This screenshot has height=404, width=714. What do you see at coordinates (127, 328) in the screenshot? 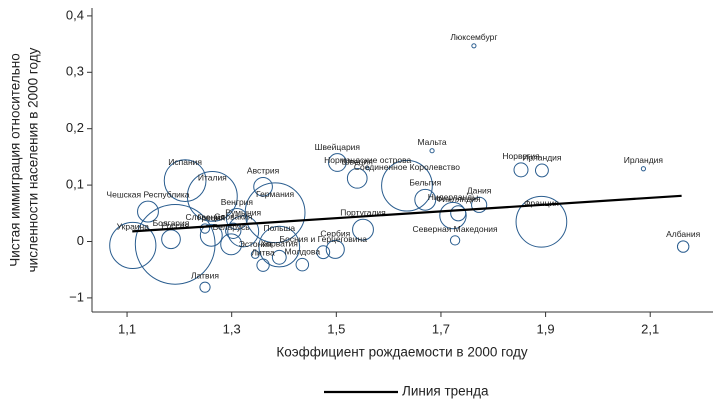
I see `x-tick-label: 1,1` at bounding box center [127, 328].